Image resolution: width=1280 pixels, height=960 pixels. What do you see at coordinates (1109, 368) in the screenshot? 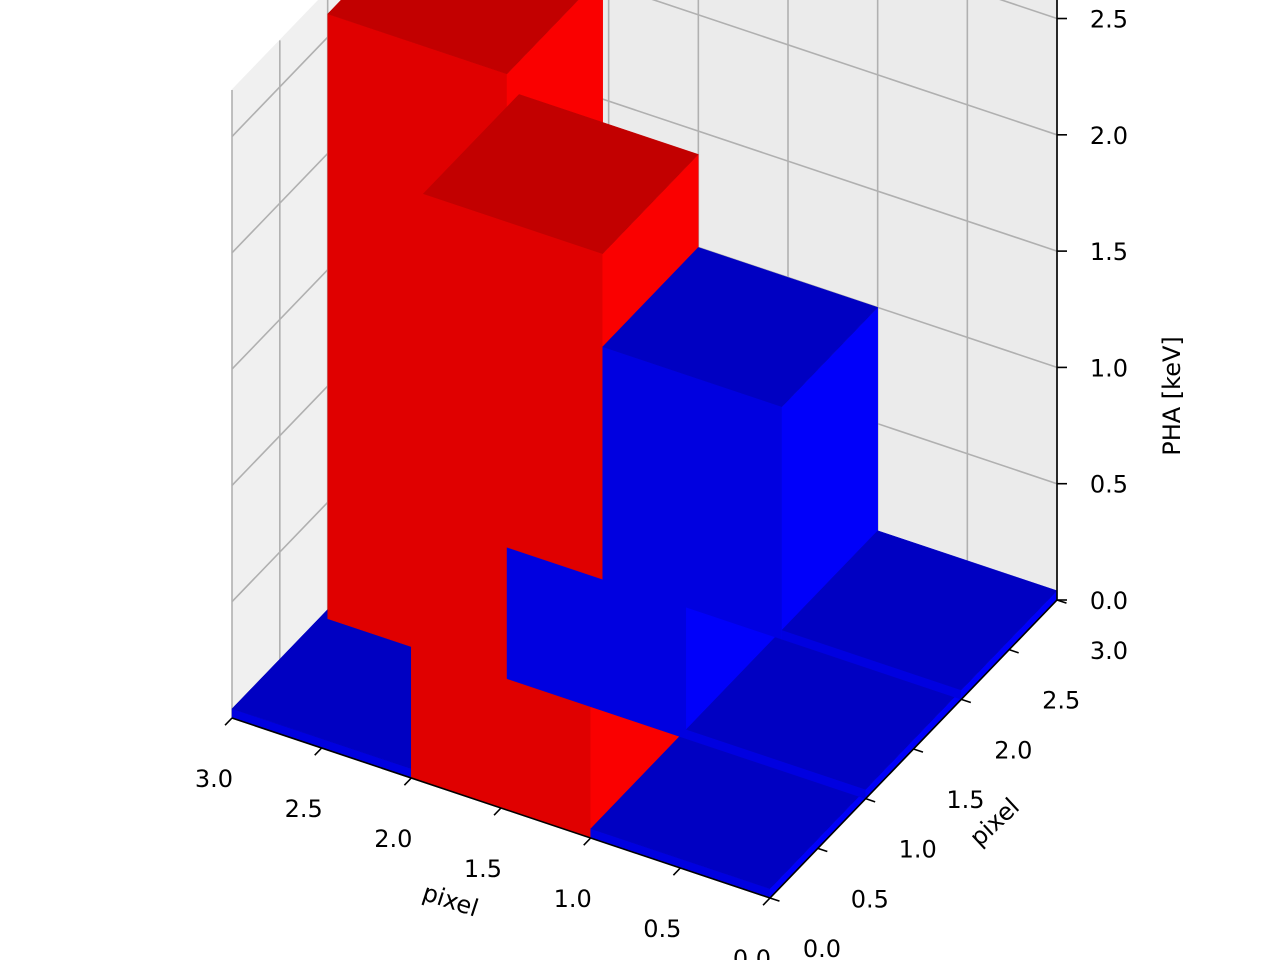
I see `z-tick-label: 1.0` at bounding box center [1109, 368].